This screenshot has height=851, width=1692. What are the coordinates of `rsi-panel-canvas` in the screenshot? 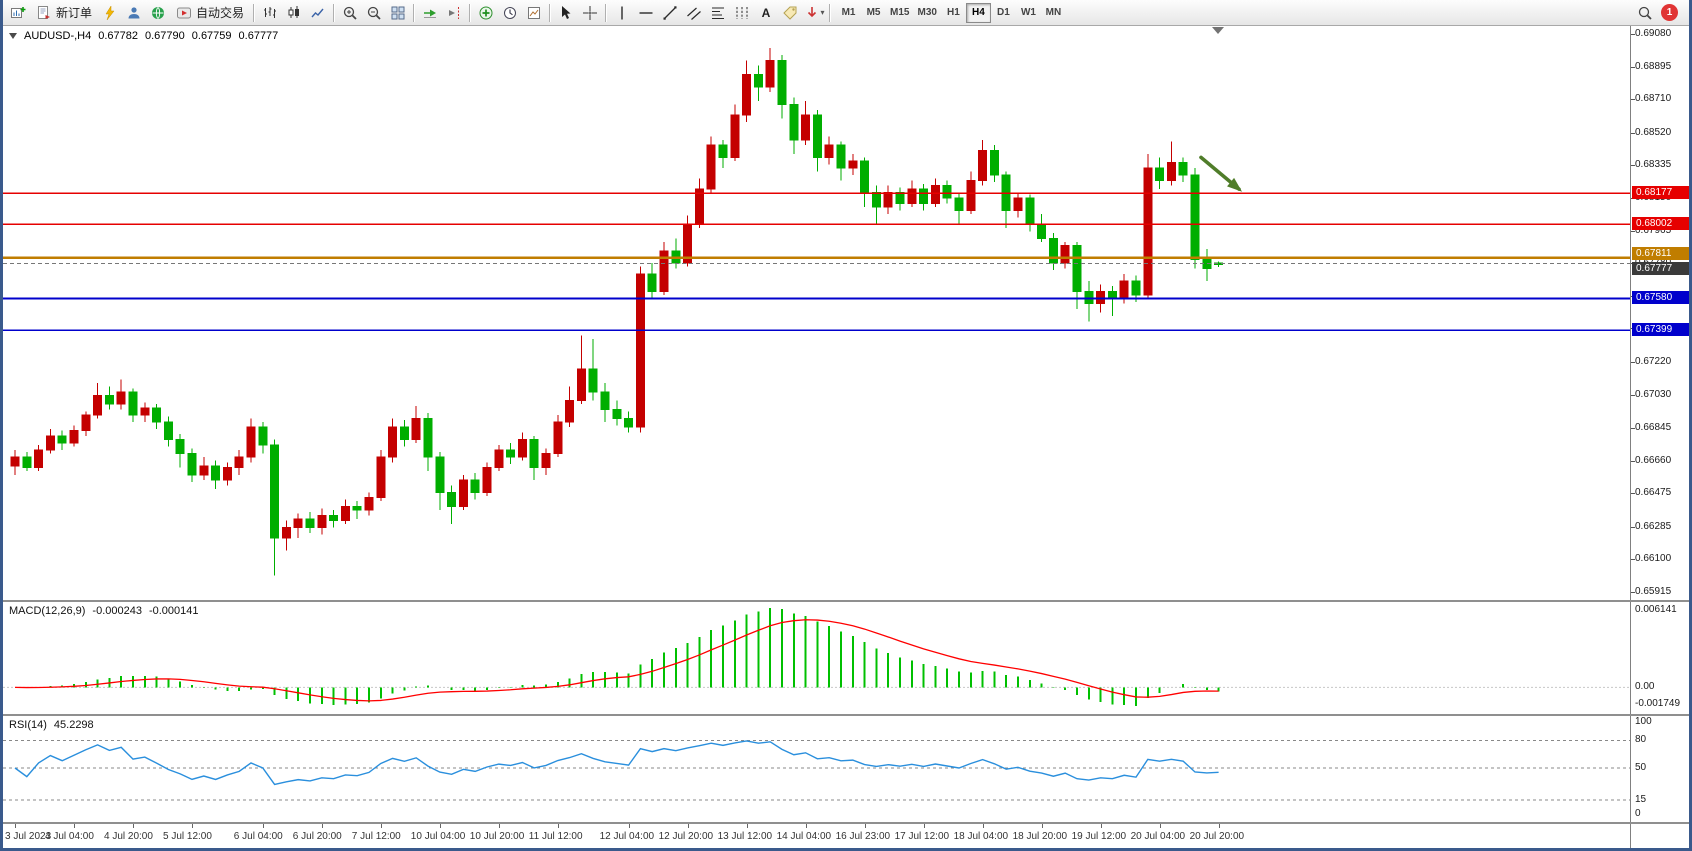 It's located at (816, 769).